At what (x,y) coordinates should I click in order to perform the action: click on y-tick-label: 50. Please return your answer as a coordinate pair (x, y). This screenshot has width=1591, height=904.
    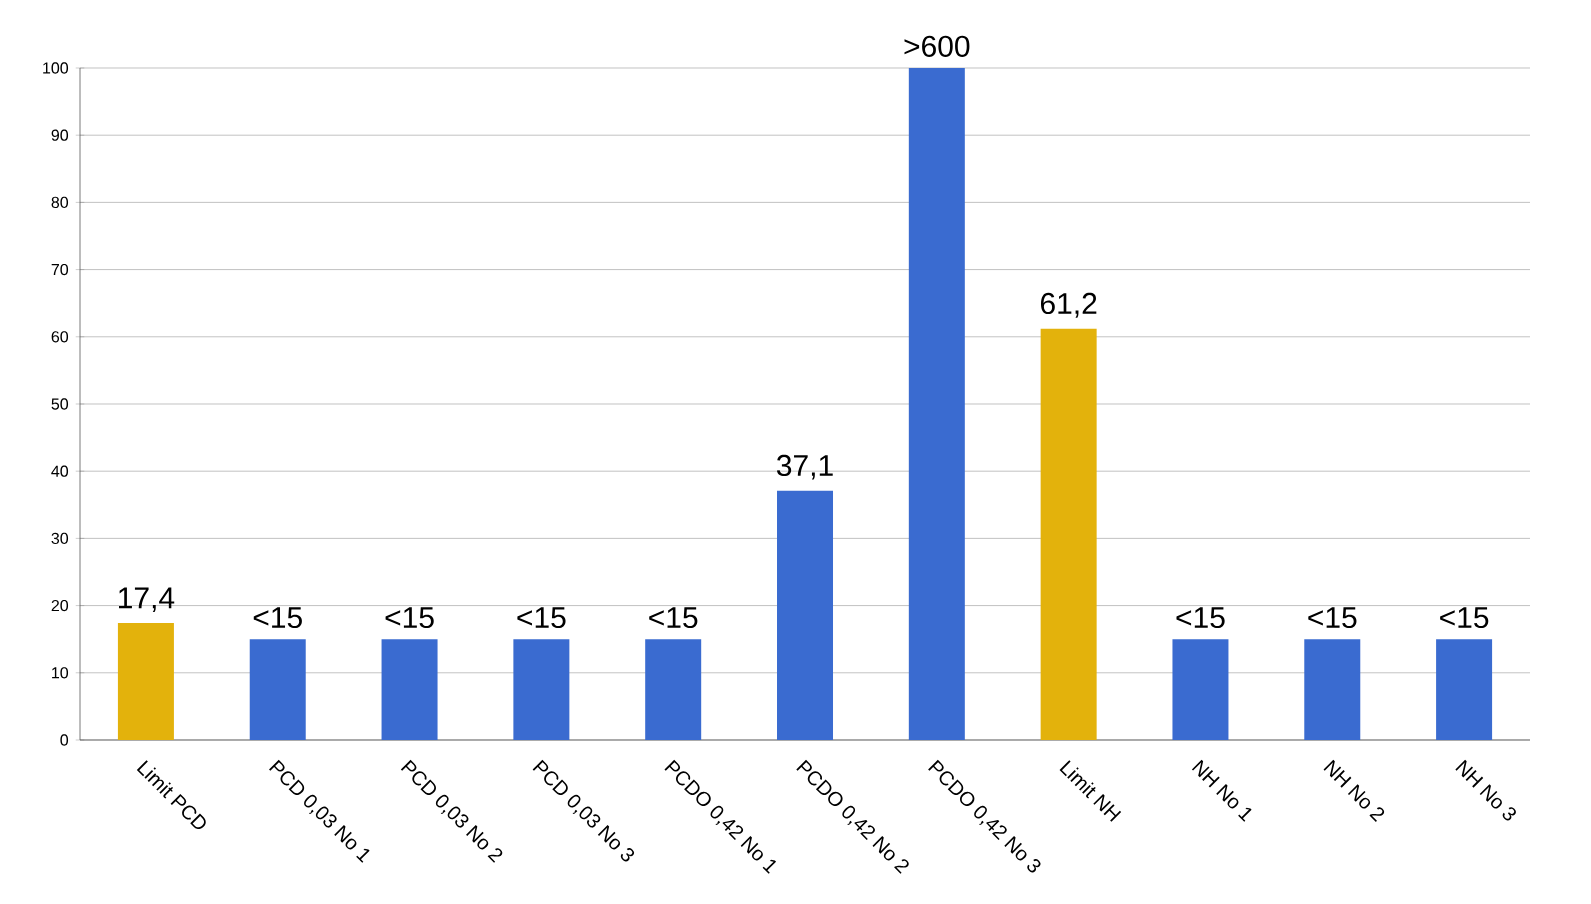
    Looking at the image, I should click on (60, 404).